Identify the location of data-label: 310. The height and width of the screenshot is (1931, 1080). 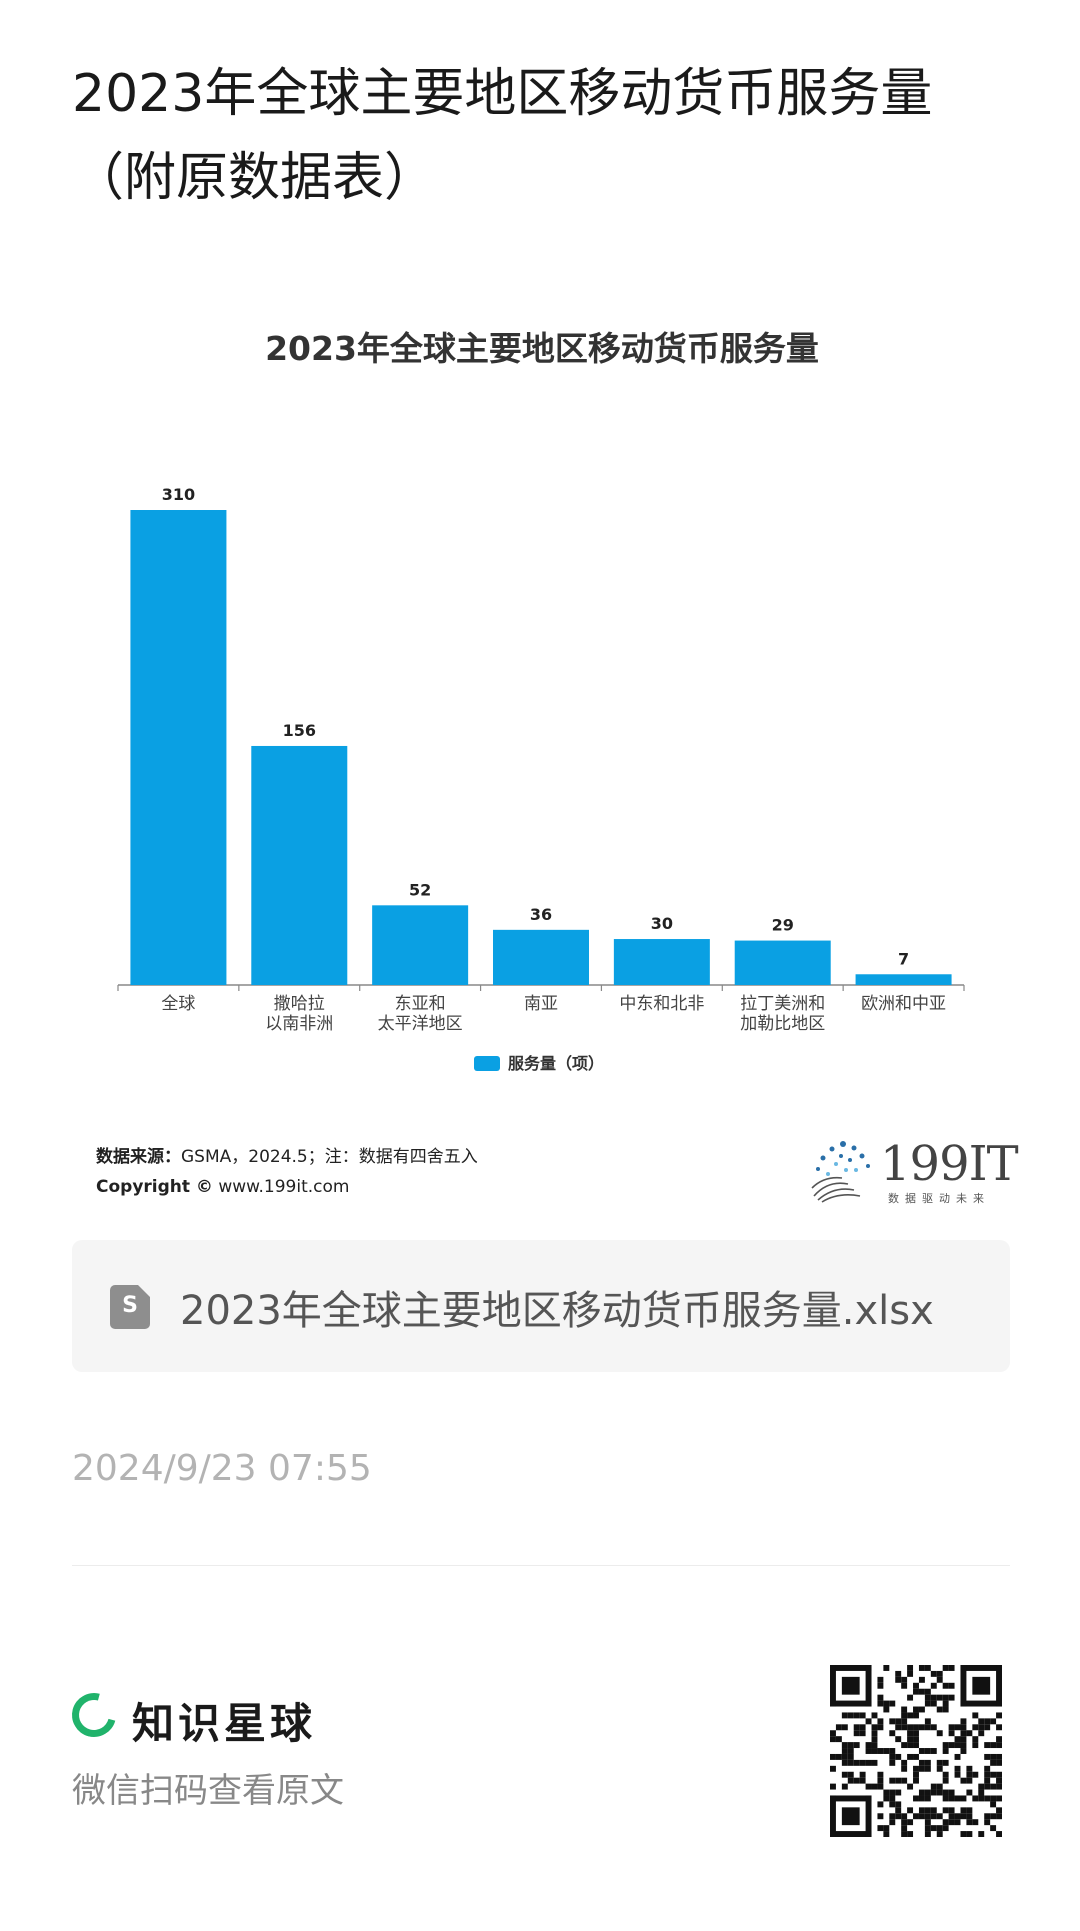
(178, 494).